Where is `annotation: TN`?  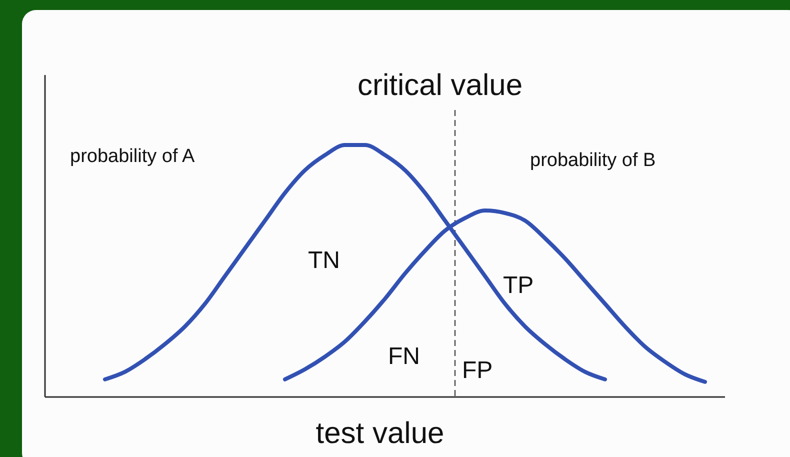
annotation: TN is located at coordinates (324, 260).